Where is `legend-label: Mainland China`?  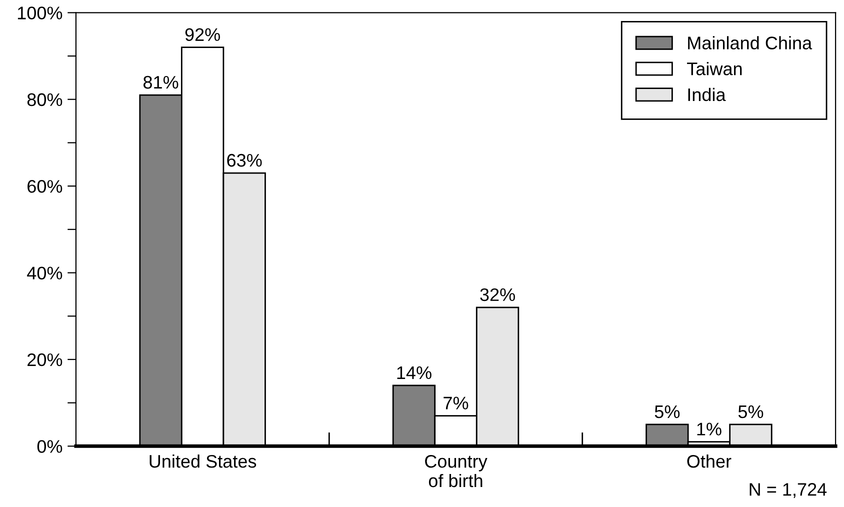
legend-label: Mainland China is located at coordinates (750, 43).